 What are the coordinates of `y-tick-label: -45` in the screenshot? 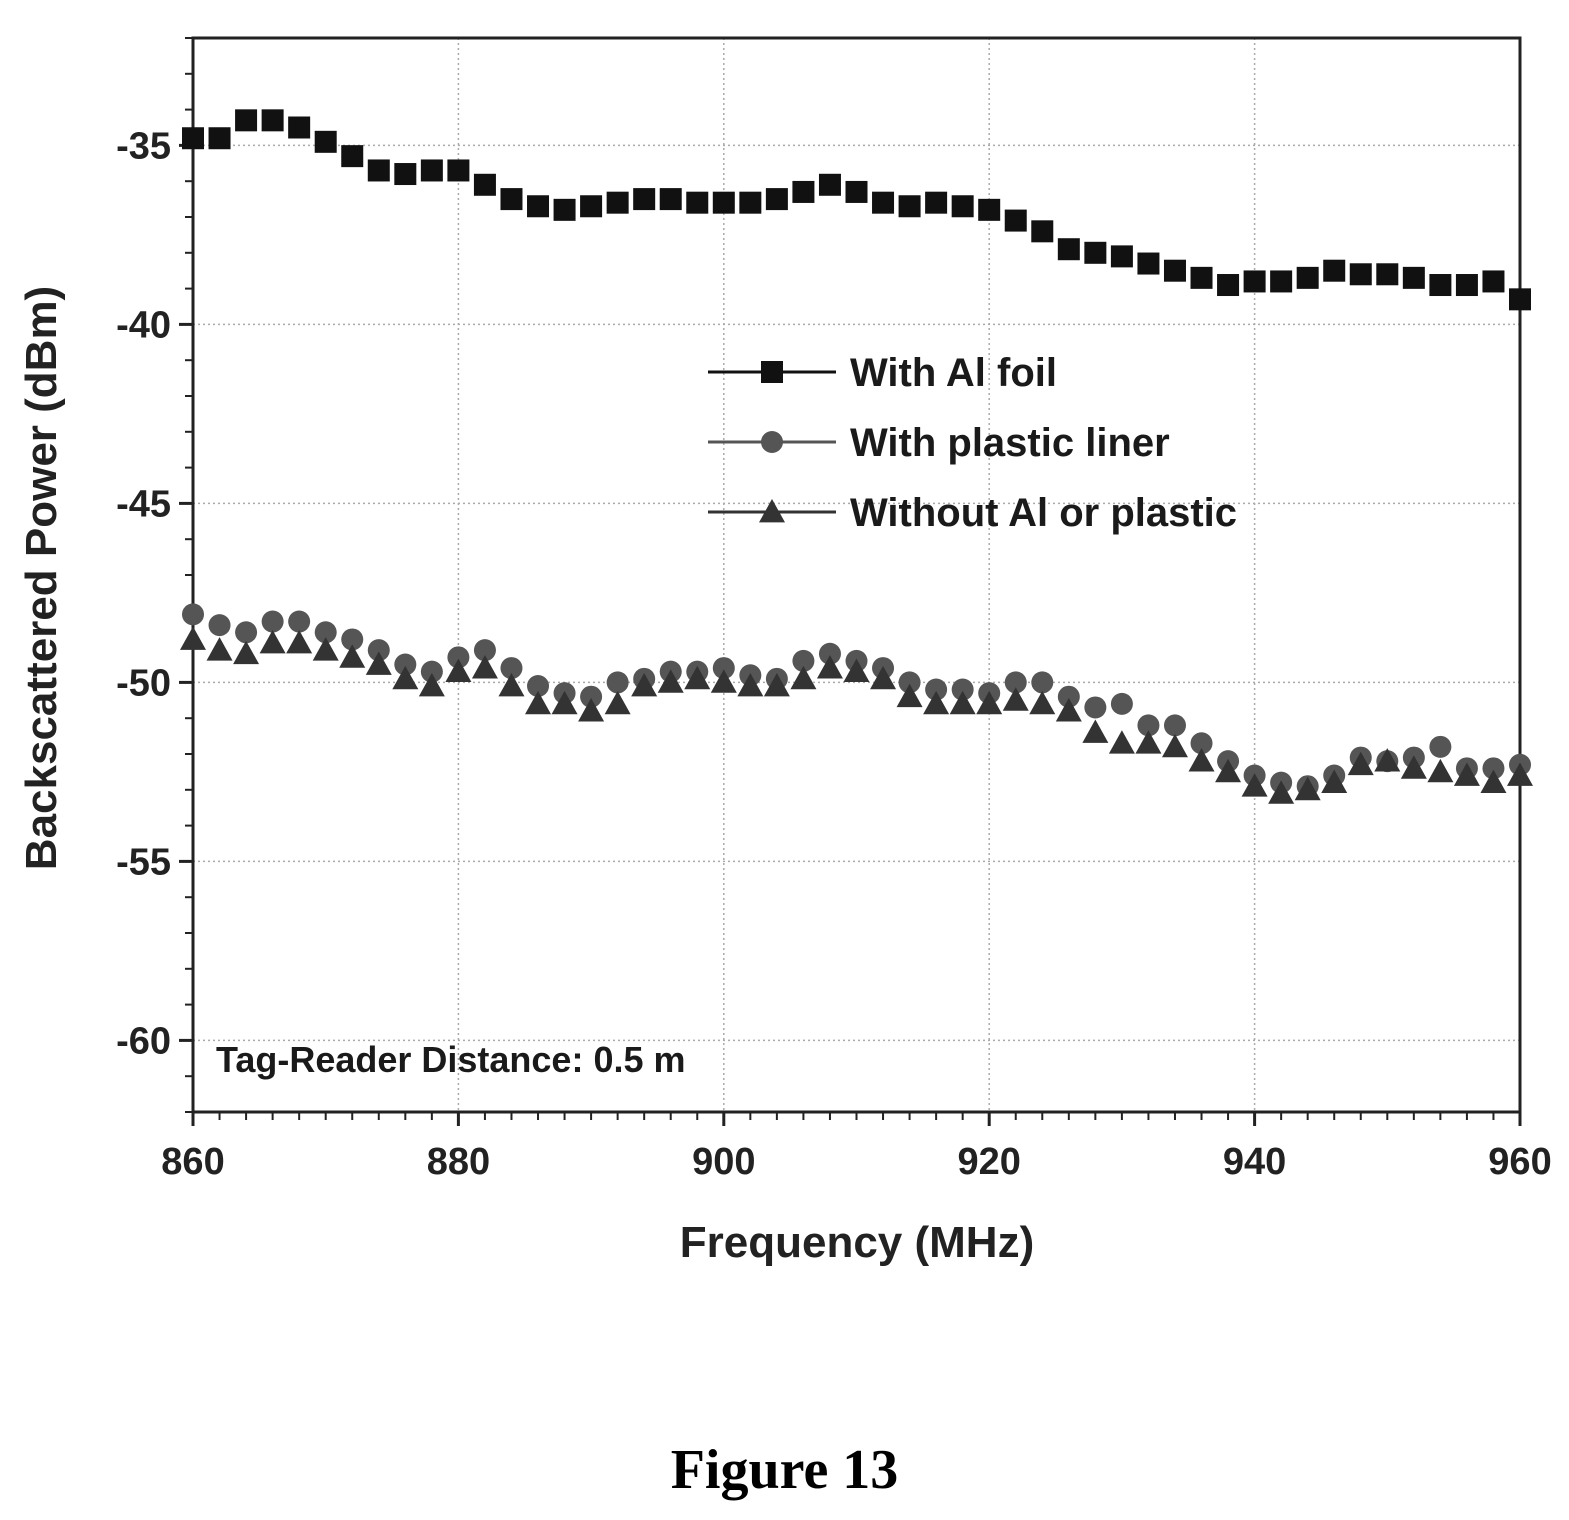 It's located at (143, 504).